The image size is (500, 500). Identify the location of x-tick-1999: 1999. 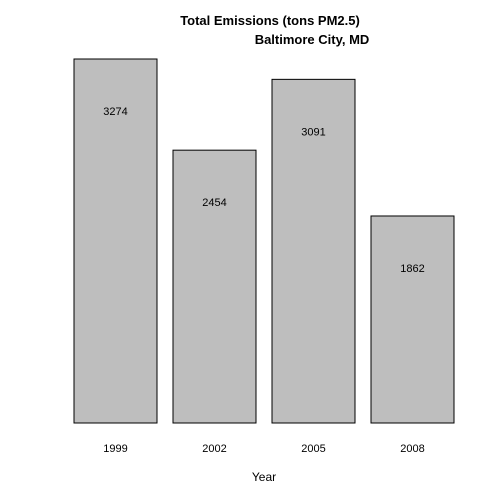
(115, 449).